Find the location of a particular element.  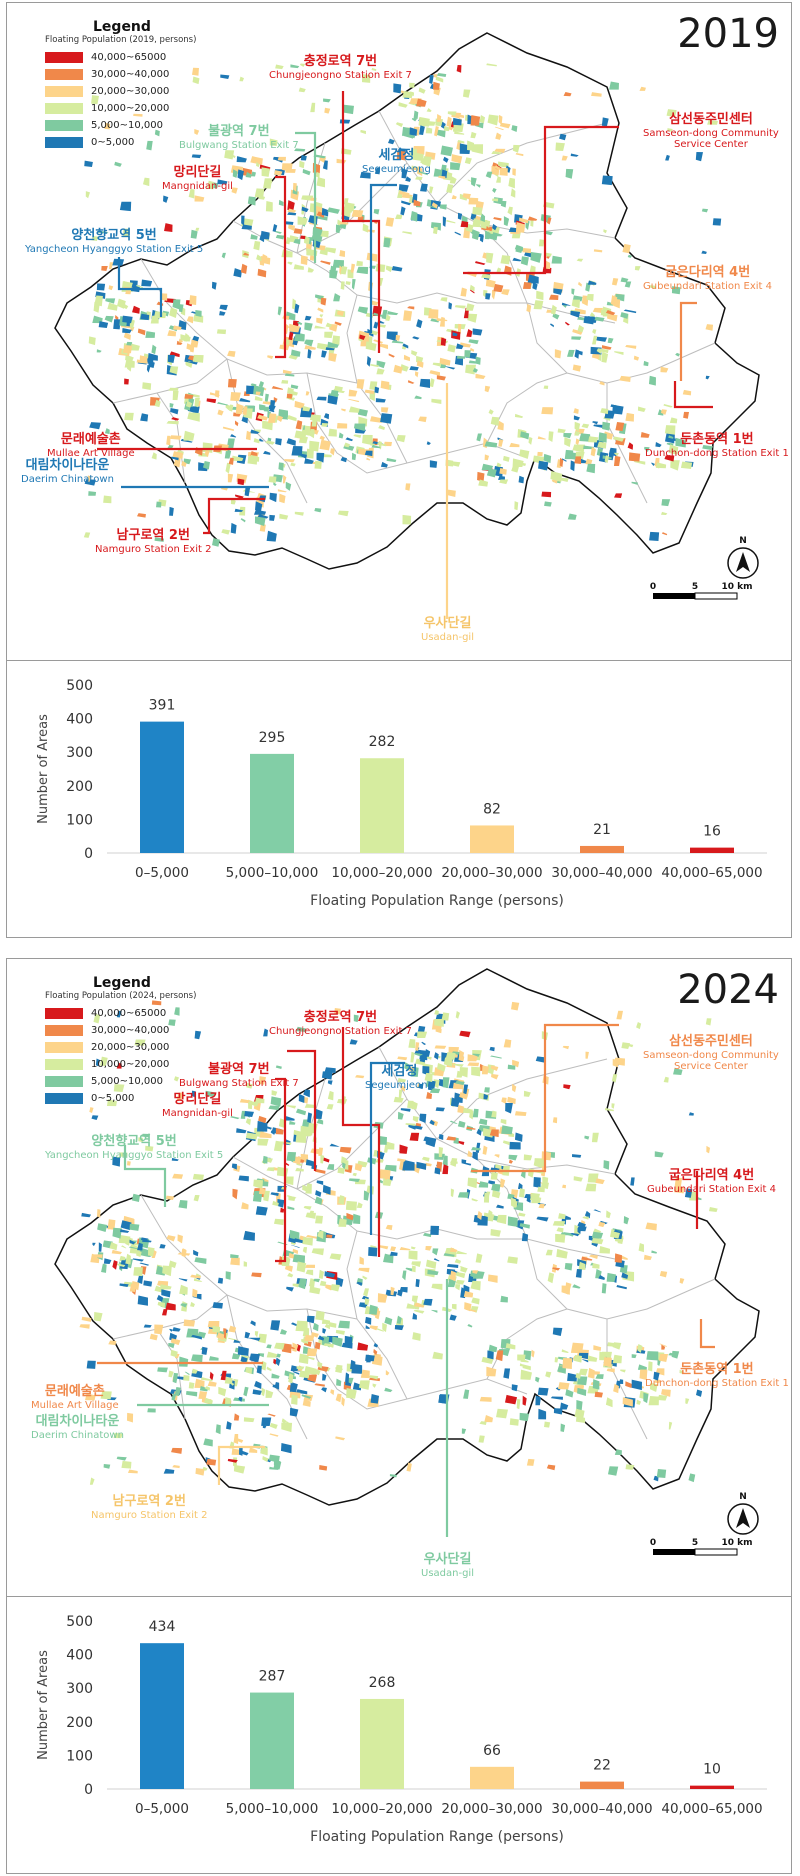

callout-en: Segeumjeong is located at coordinates (399, 1085).